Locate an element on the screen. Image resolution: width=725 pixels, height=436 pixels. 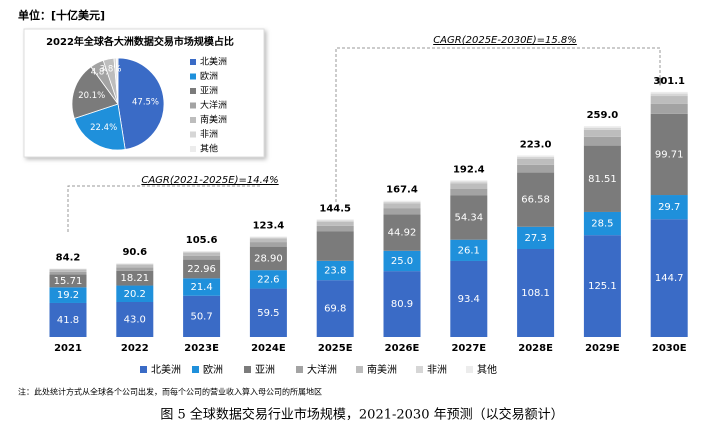
value-label: 21.4 is located at coordinates (201, 287).